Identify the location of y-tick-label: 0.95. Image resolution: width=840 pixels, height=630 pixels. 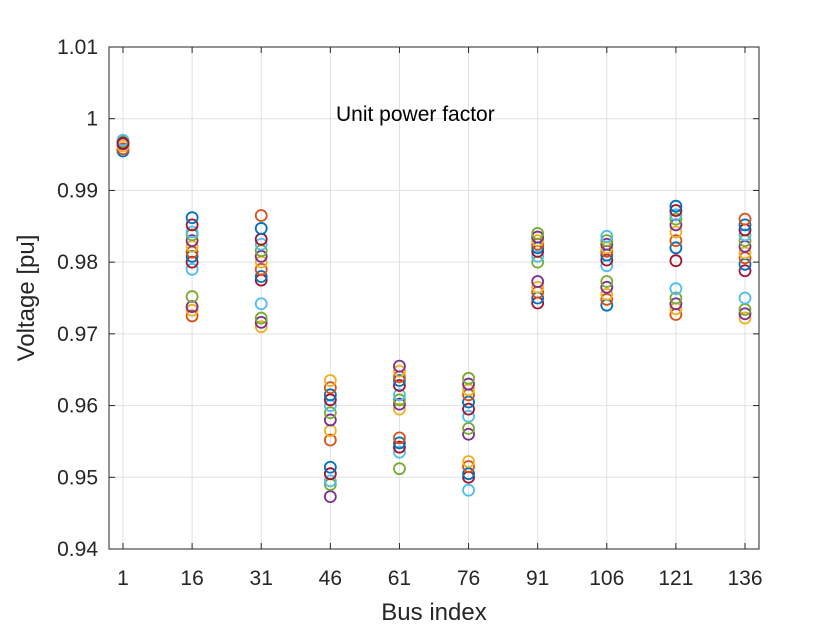
(77, 477).